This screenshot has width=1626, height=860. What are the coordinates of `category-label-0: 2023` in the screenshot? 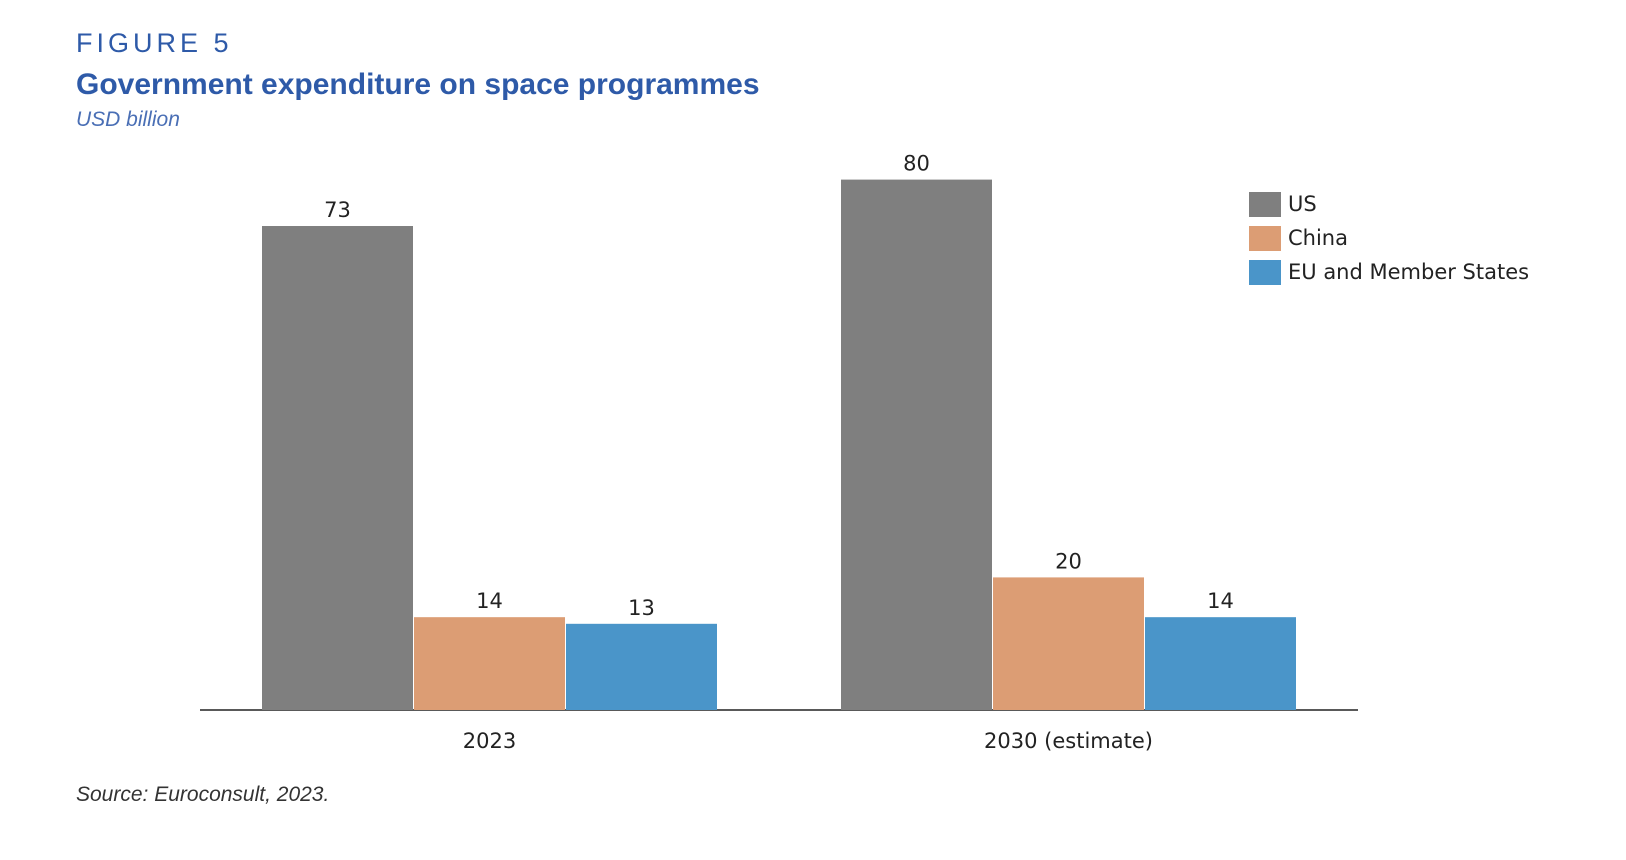 It's located at (489, 741).